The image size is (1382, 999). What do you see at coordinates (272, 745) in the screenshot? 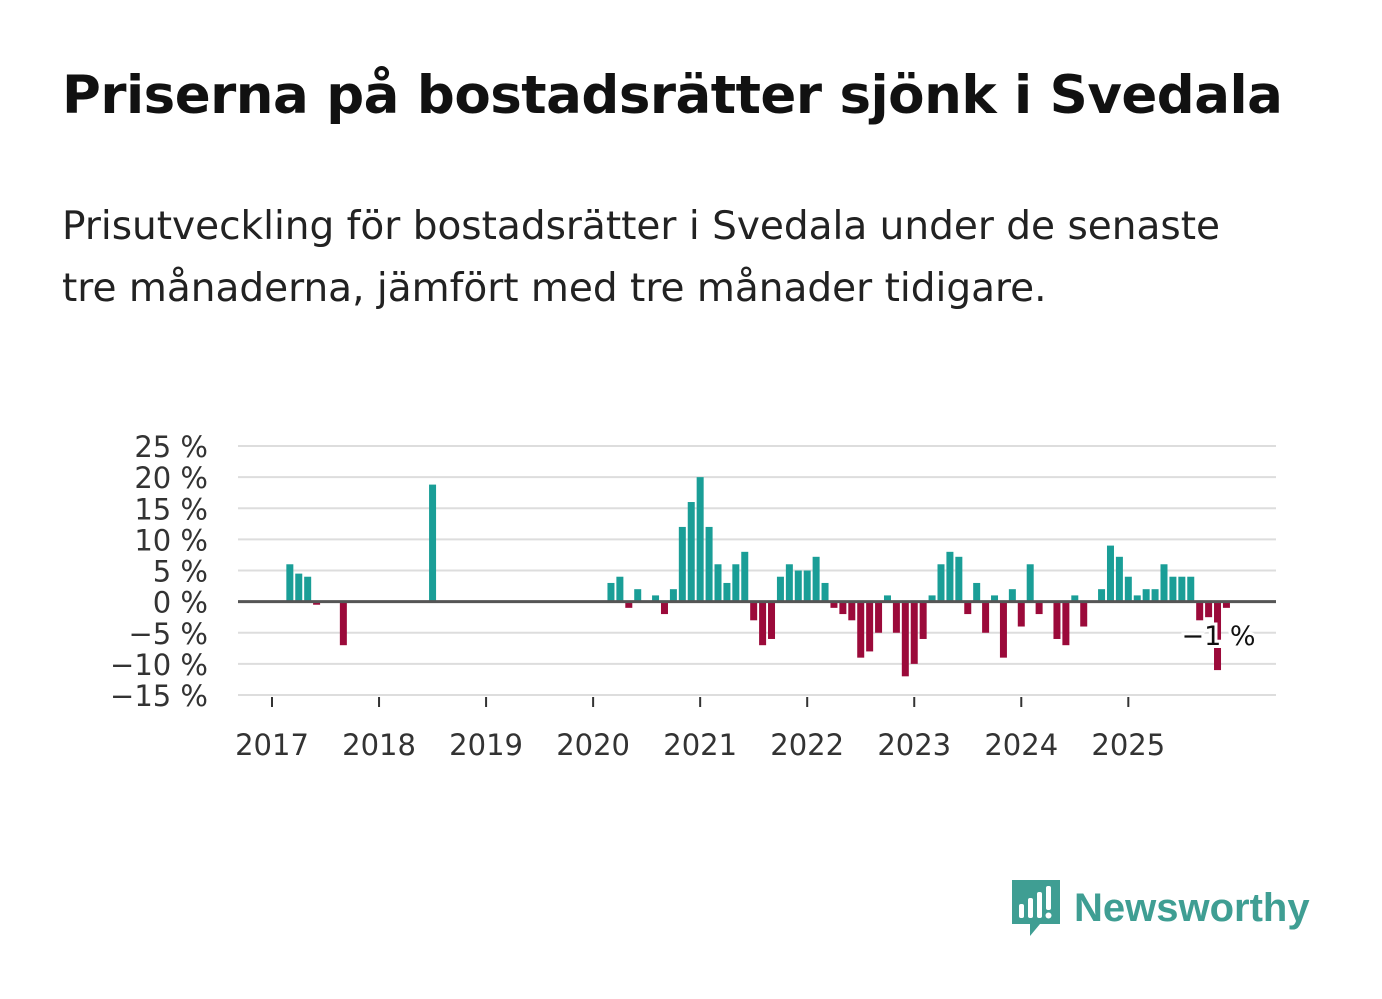
I see `x-tick-label: 2017` at bounding box center [272, 745].